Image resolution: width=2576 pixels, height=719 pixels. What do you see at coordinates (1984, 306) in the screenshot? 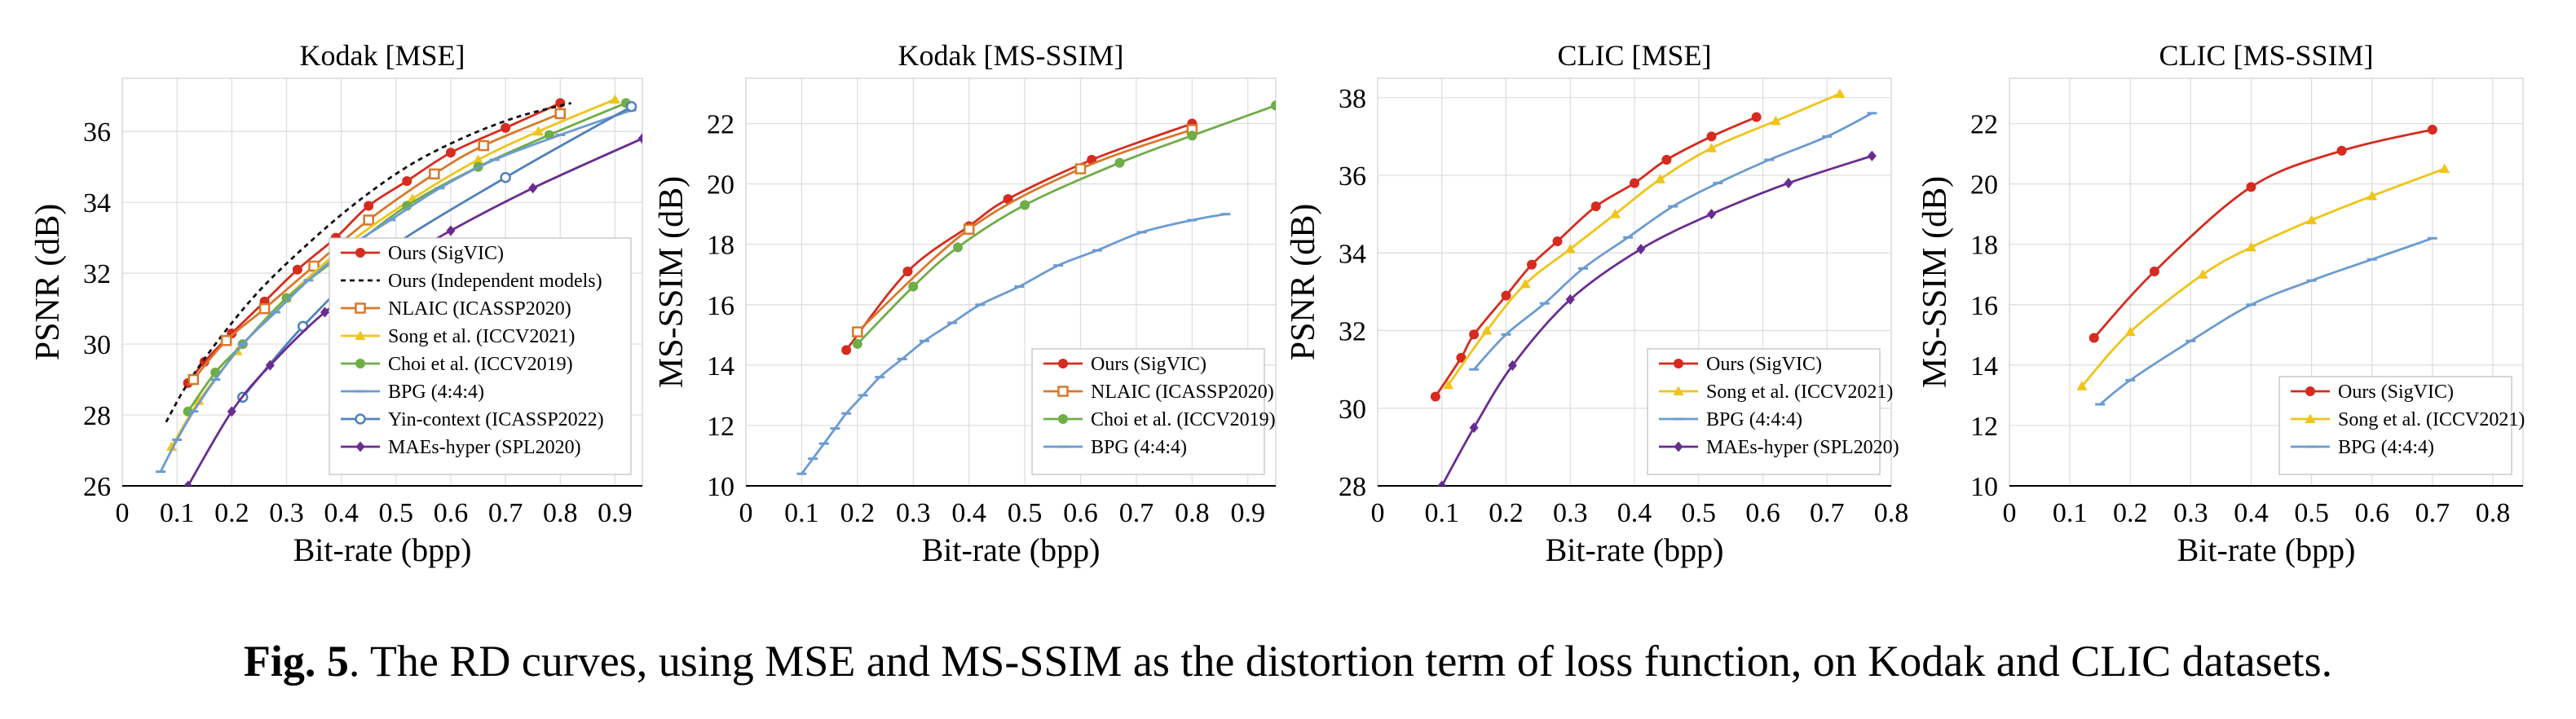
I see `y-tick-label: 16` at bounding box center [1984, 306].